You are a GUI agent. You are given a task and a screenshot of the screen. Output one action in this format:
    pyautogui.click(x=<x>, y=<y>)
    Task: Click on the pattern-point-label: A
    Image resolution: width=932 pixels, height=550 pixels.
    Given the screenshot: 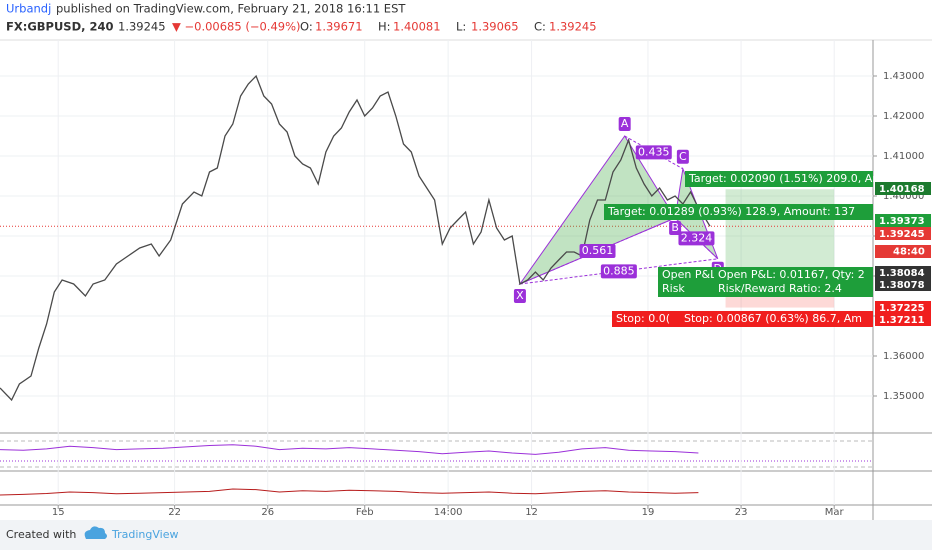 What is the action you would take?
    pyautogui.click(x=625, y=123)
    